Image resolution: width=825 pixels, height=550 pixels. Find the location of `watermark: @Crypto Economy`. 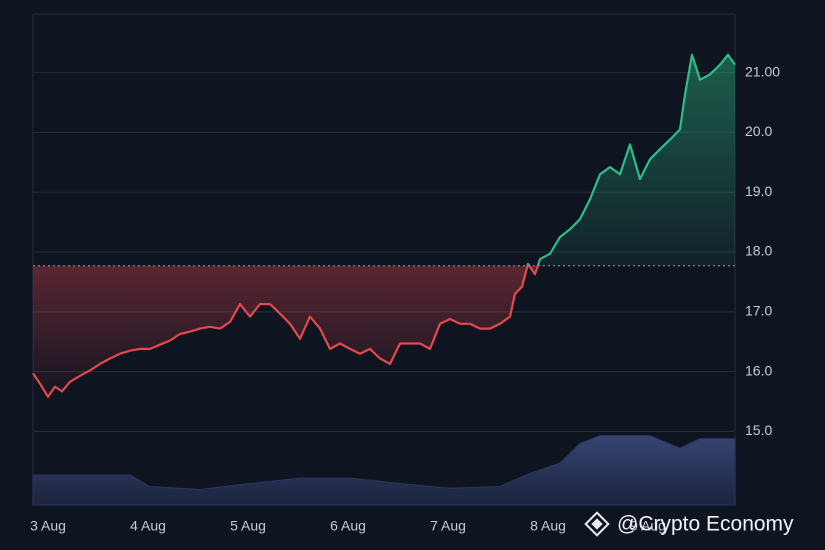

watermark: @Crypto Economy is located at coordinates (689, 524).